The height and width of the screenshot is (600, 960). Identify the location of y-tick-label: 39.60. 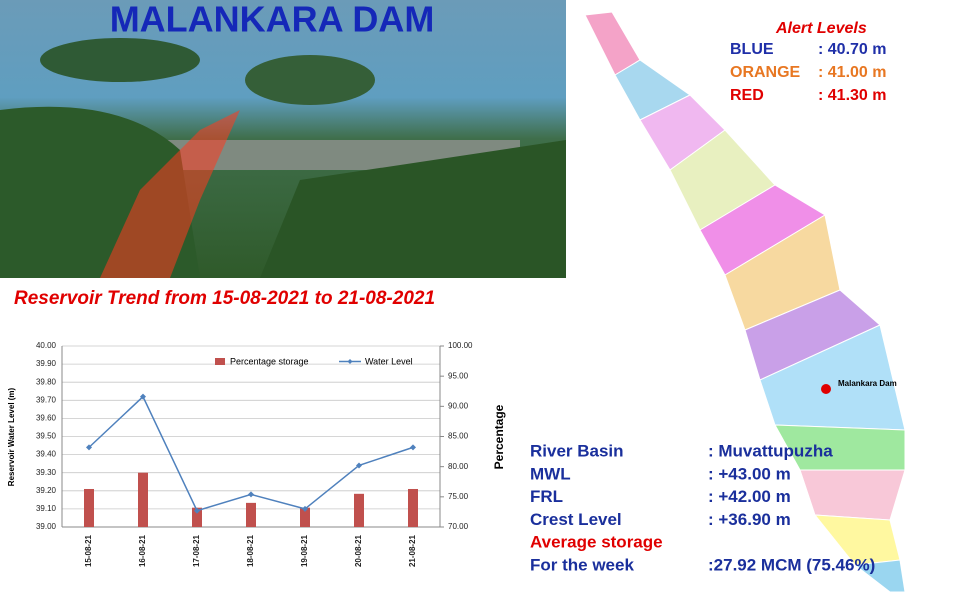
(46, 418).